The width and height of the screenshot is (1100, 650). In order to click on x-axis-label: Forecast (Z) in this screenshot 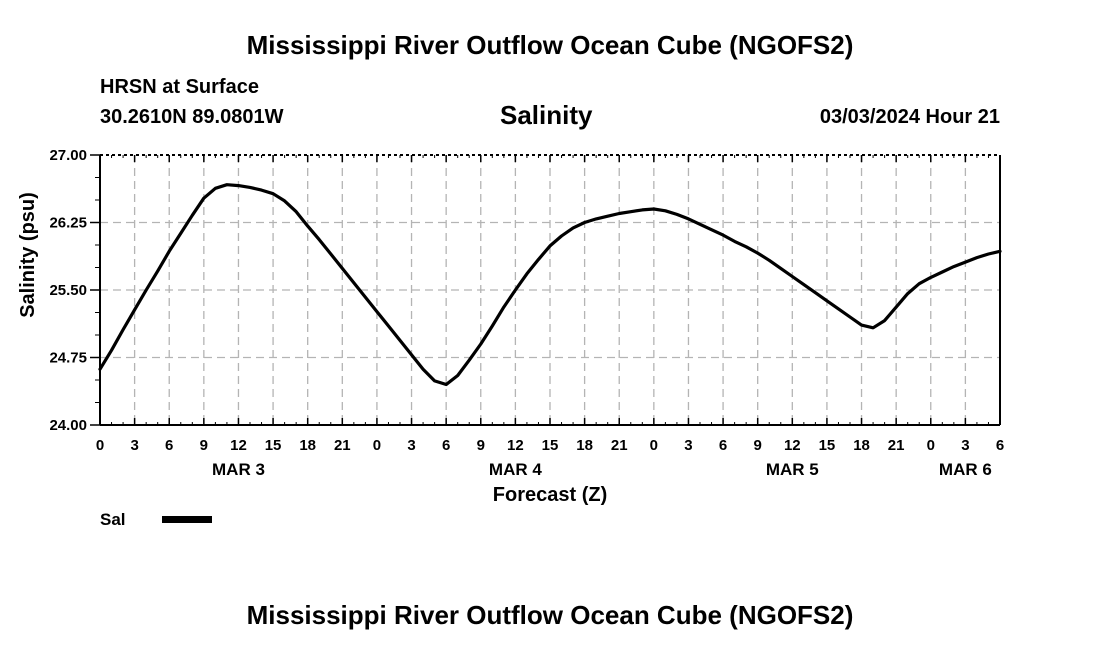, I will do `click(550, 495)`.